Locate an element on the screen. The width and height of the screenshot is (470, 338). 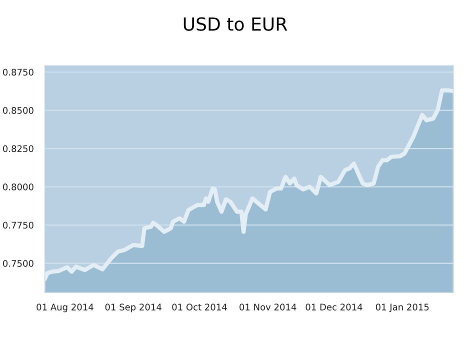
x-tick-label: 01 Nov 2014 is located at coordinates (268, 307).